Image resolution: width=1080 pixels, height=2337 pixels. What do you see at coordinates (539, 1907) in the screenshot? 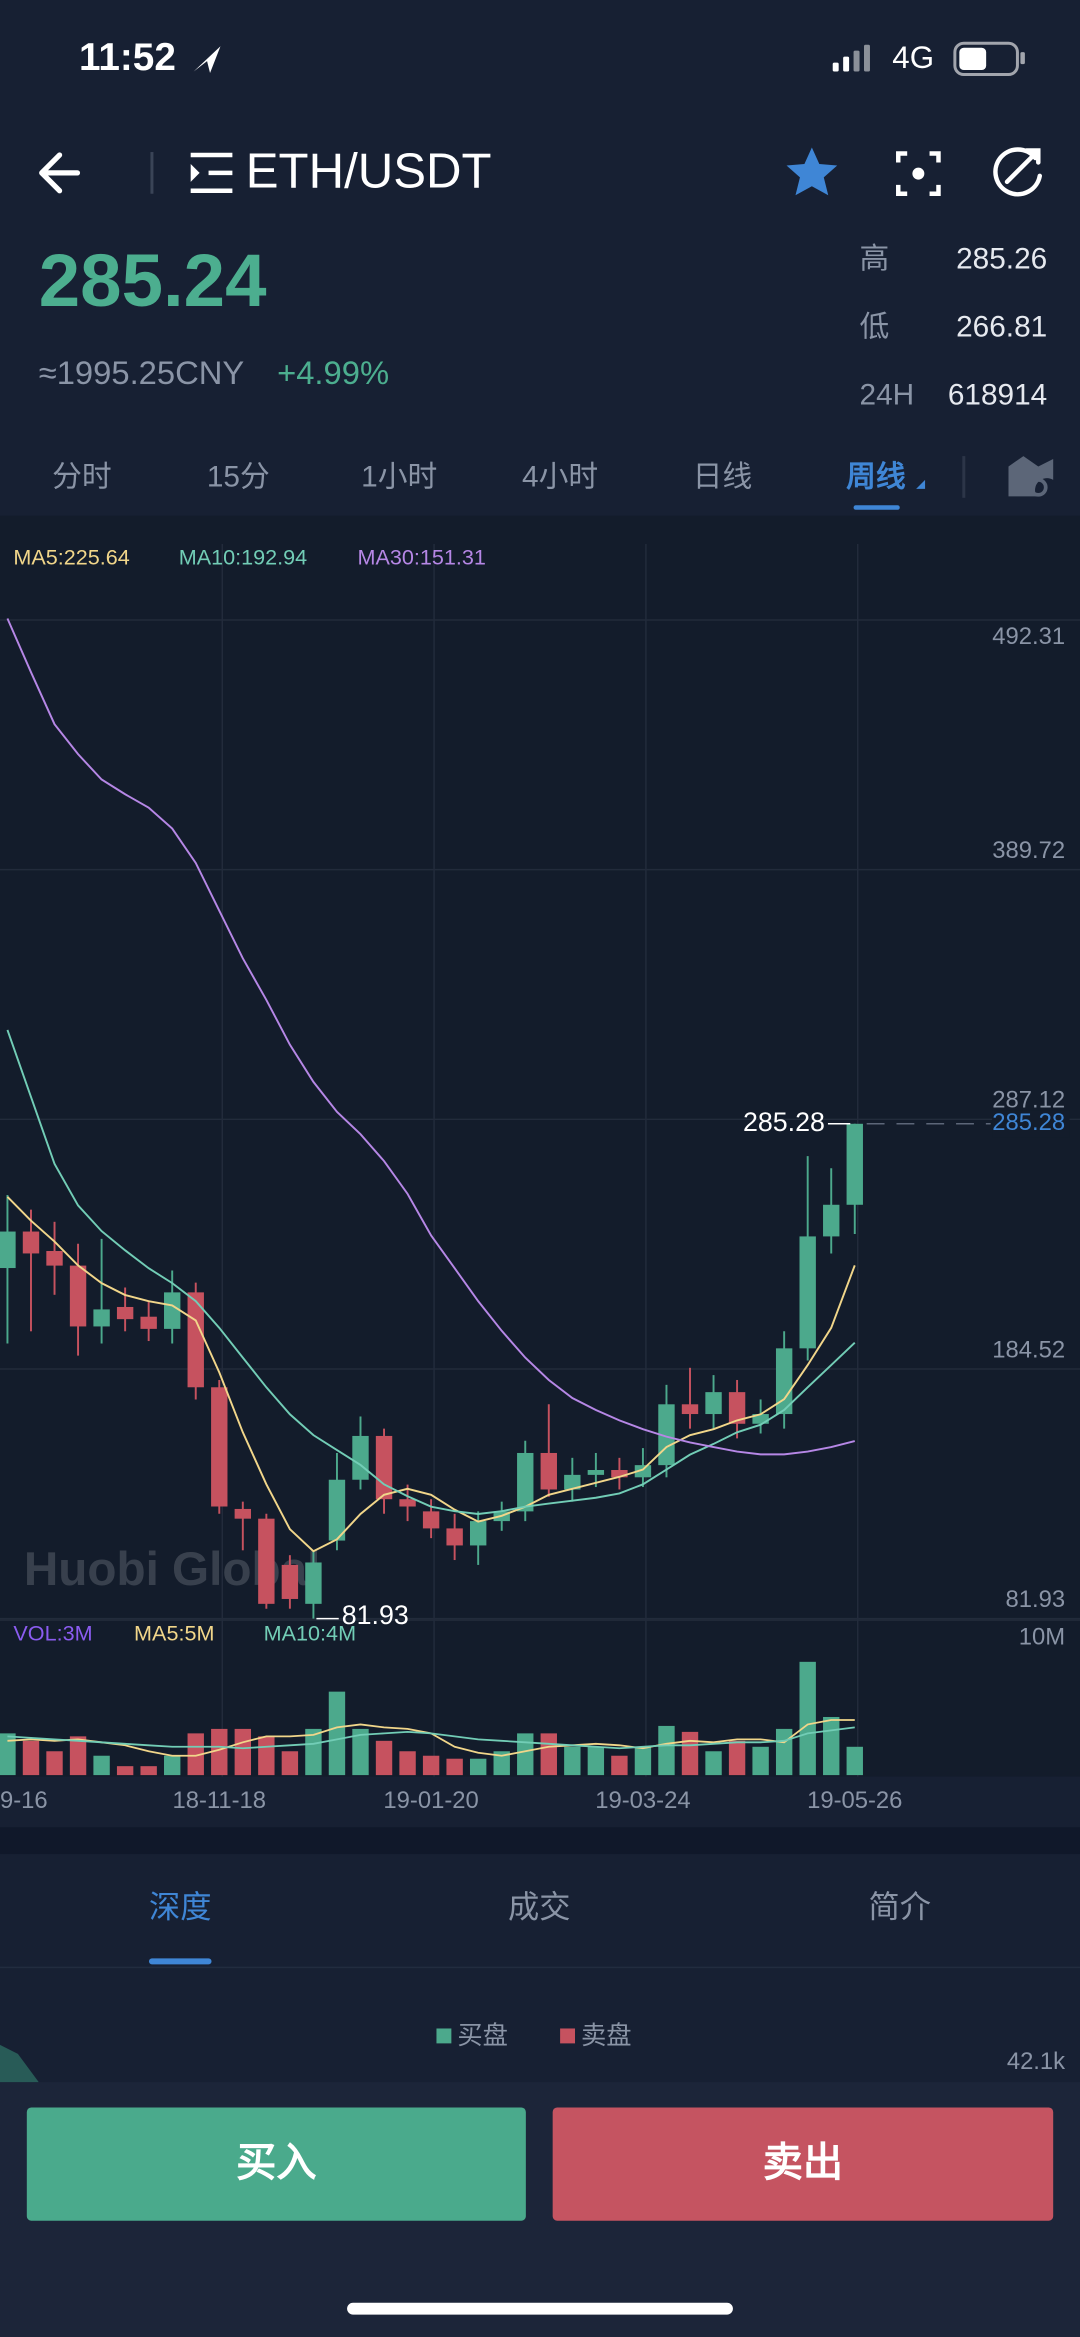
I see `detail-tab: 成交` at bounding box center [539, 1907].